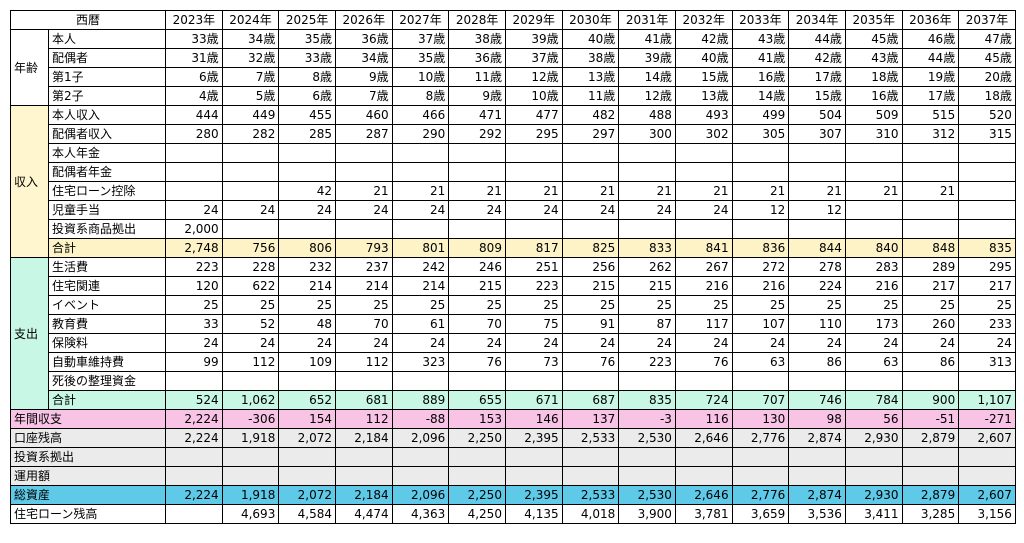 This screenshot has width=1024, height=543. I want to click on cell: 215, so click(590, 286).